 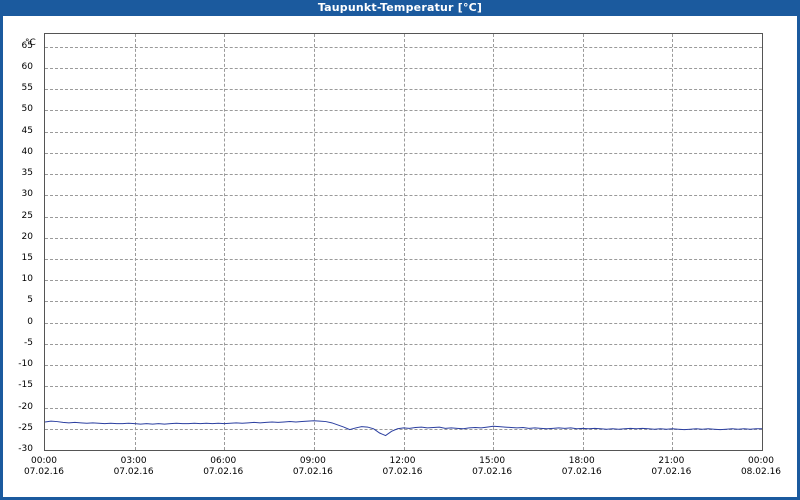 What do you see at coordinates (25, 385) in the screenshot?
I see `y-tick-label: -15` at bounding box center [25, 385].